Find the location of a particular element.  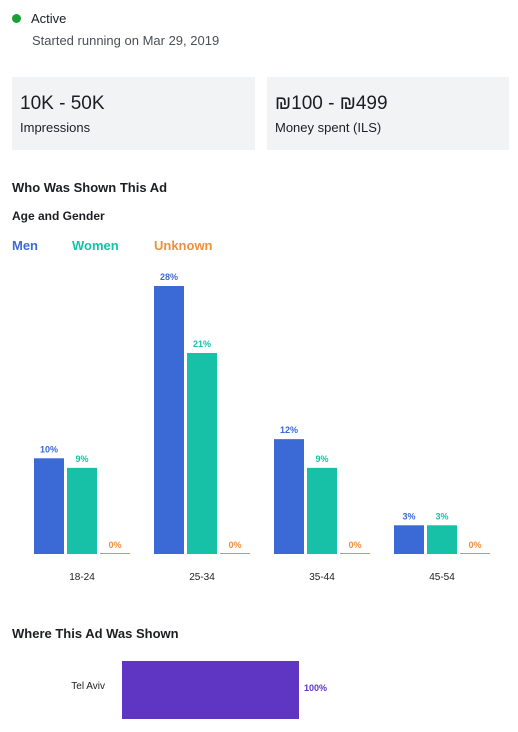

money-spent-card: ₪100 - ₪499 Money spent (ILS) is located at coordinates (388, 113).